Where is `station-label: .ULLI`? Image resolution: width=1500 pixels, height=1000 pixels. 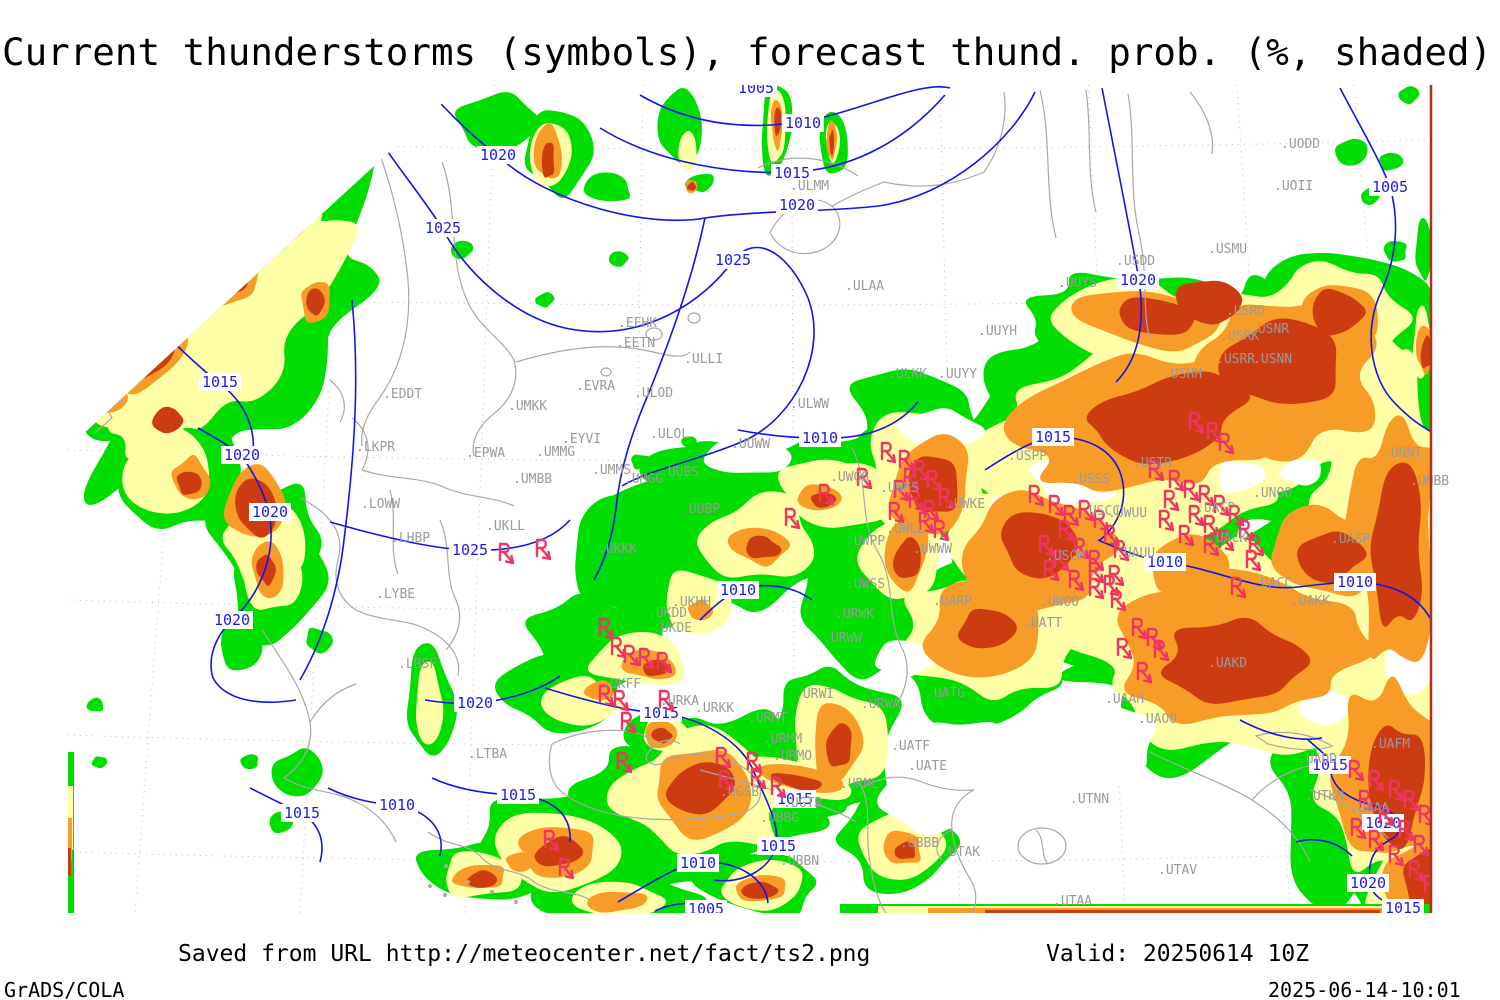
station-label: .ULLI is located at coordinates (703, 359).